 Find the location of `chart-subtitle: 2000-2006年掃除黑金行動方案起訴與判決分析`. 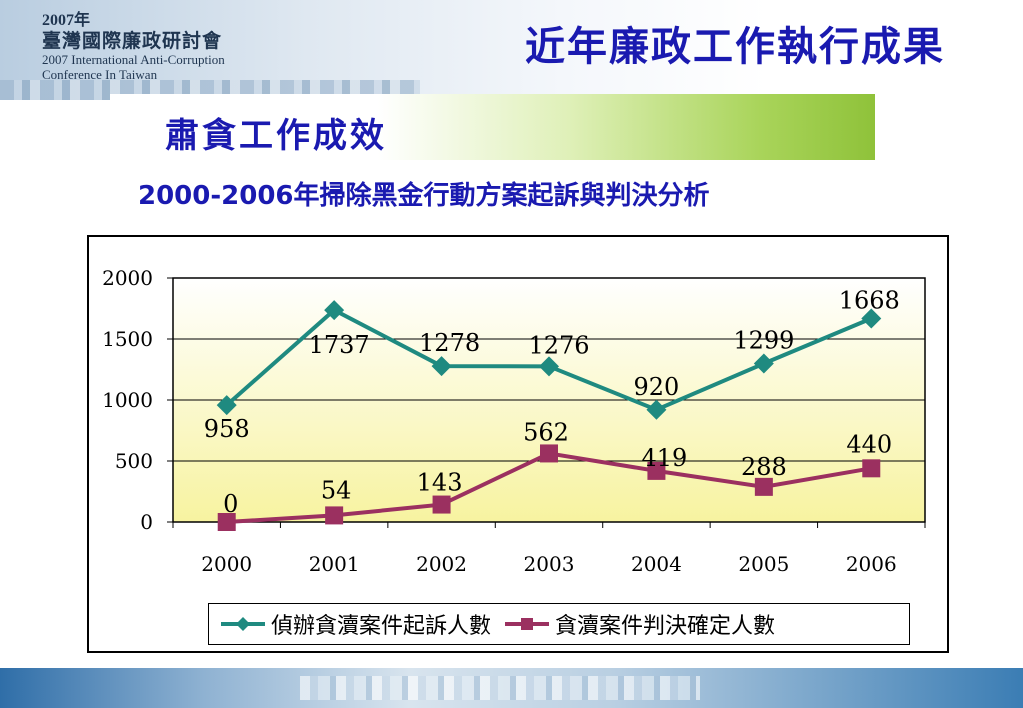

chart-subtitle: 2000-2006年掃除黑金行動方案起訴與判決分析 is located at coordinates (424, 196).